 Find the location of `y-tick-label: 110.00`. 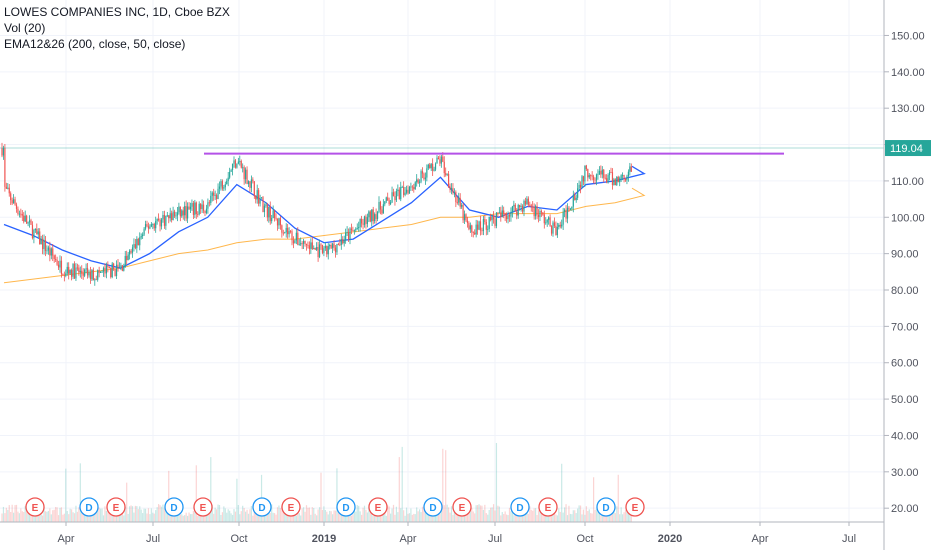

y-tick-label: 110.00 is located at coordinates (907, 182).